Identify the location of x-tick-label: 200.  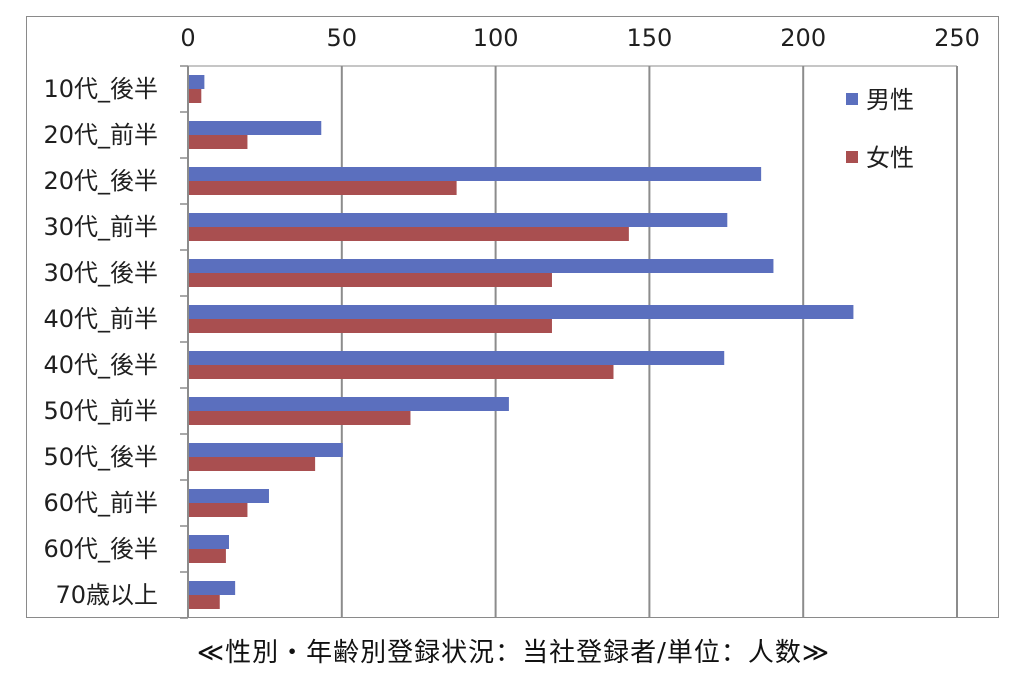
(803, 38).